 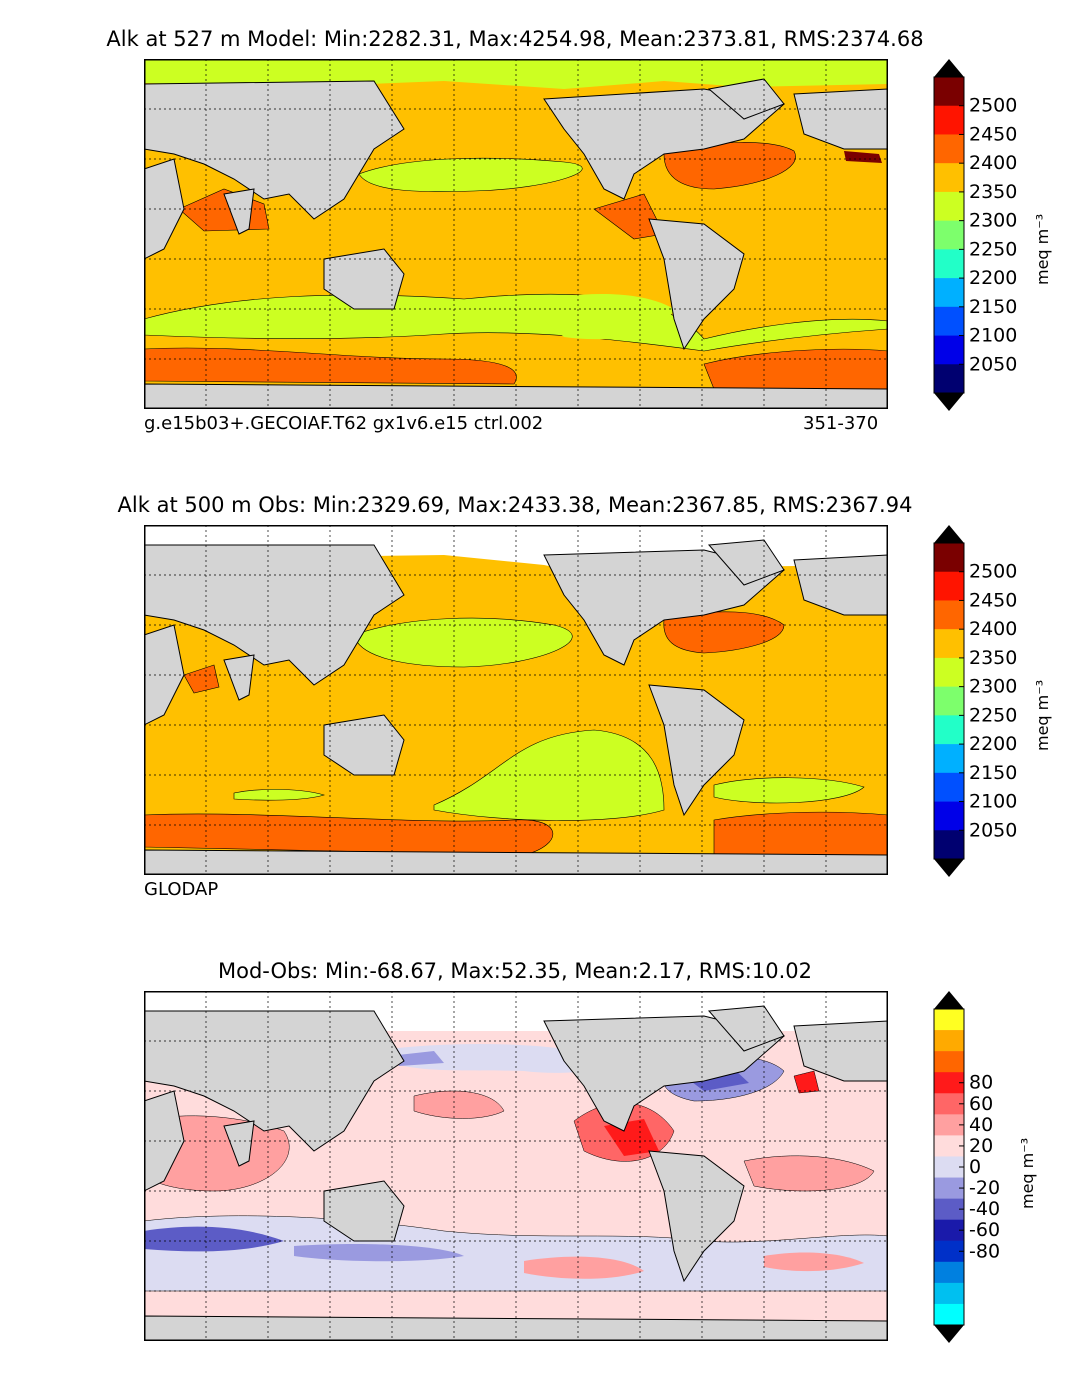 What do you see at coordinates (863, 157) in the screenshot?
I see `field-mediterranean` at bounding box center [863, 157].